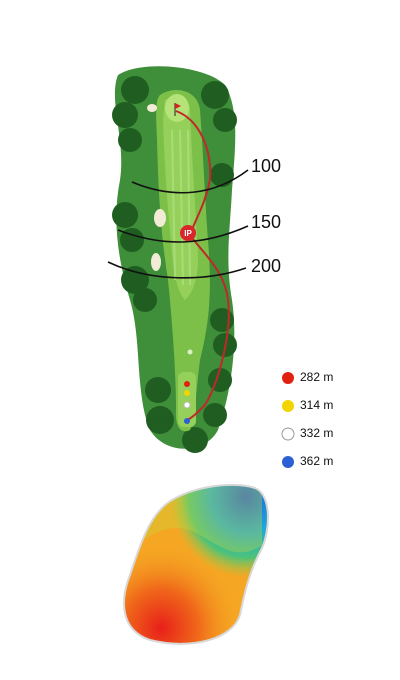 The width and height of the screenshot is (400, 680). I want to click on tee-distance: 282 m, so click(316, 377).